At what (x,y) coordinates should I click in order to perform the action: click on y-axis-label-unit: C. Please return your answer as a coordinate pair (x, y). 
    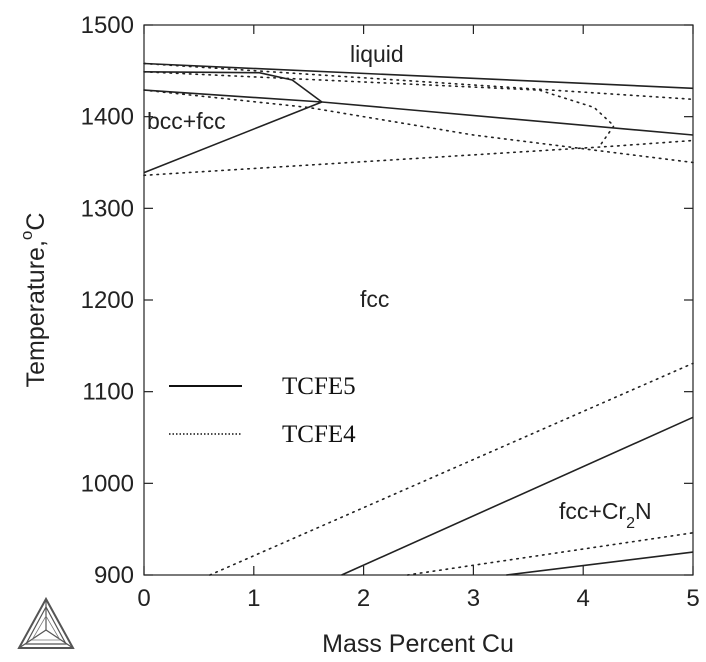
    Looking at the image, I should click on (36, 222).